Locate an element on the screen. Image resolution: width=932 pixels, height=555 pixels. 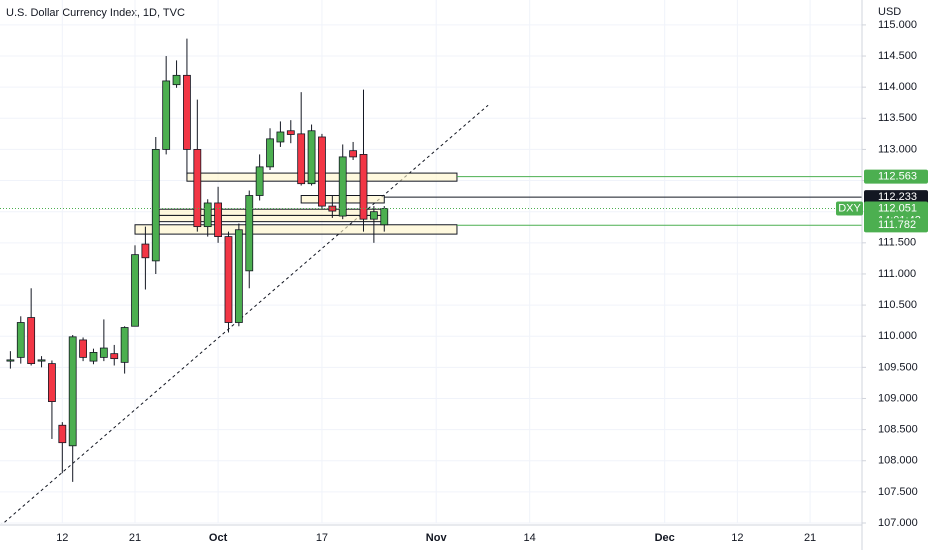
symbol-label: DXY is located at coordinates (849, 208).